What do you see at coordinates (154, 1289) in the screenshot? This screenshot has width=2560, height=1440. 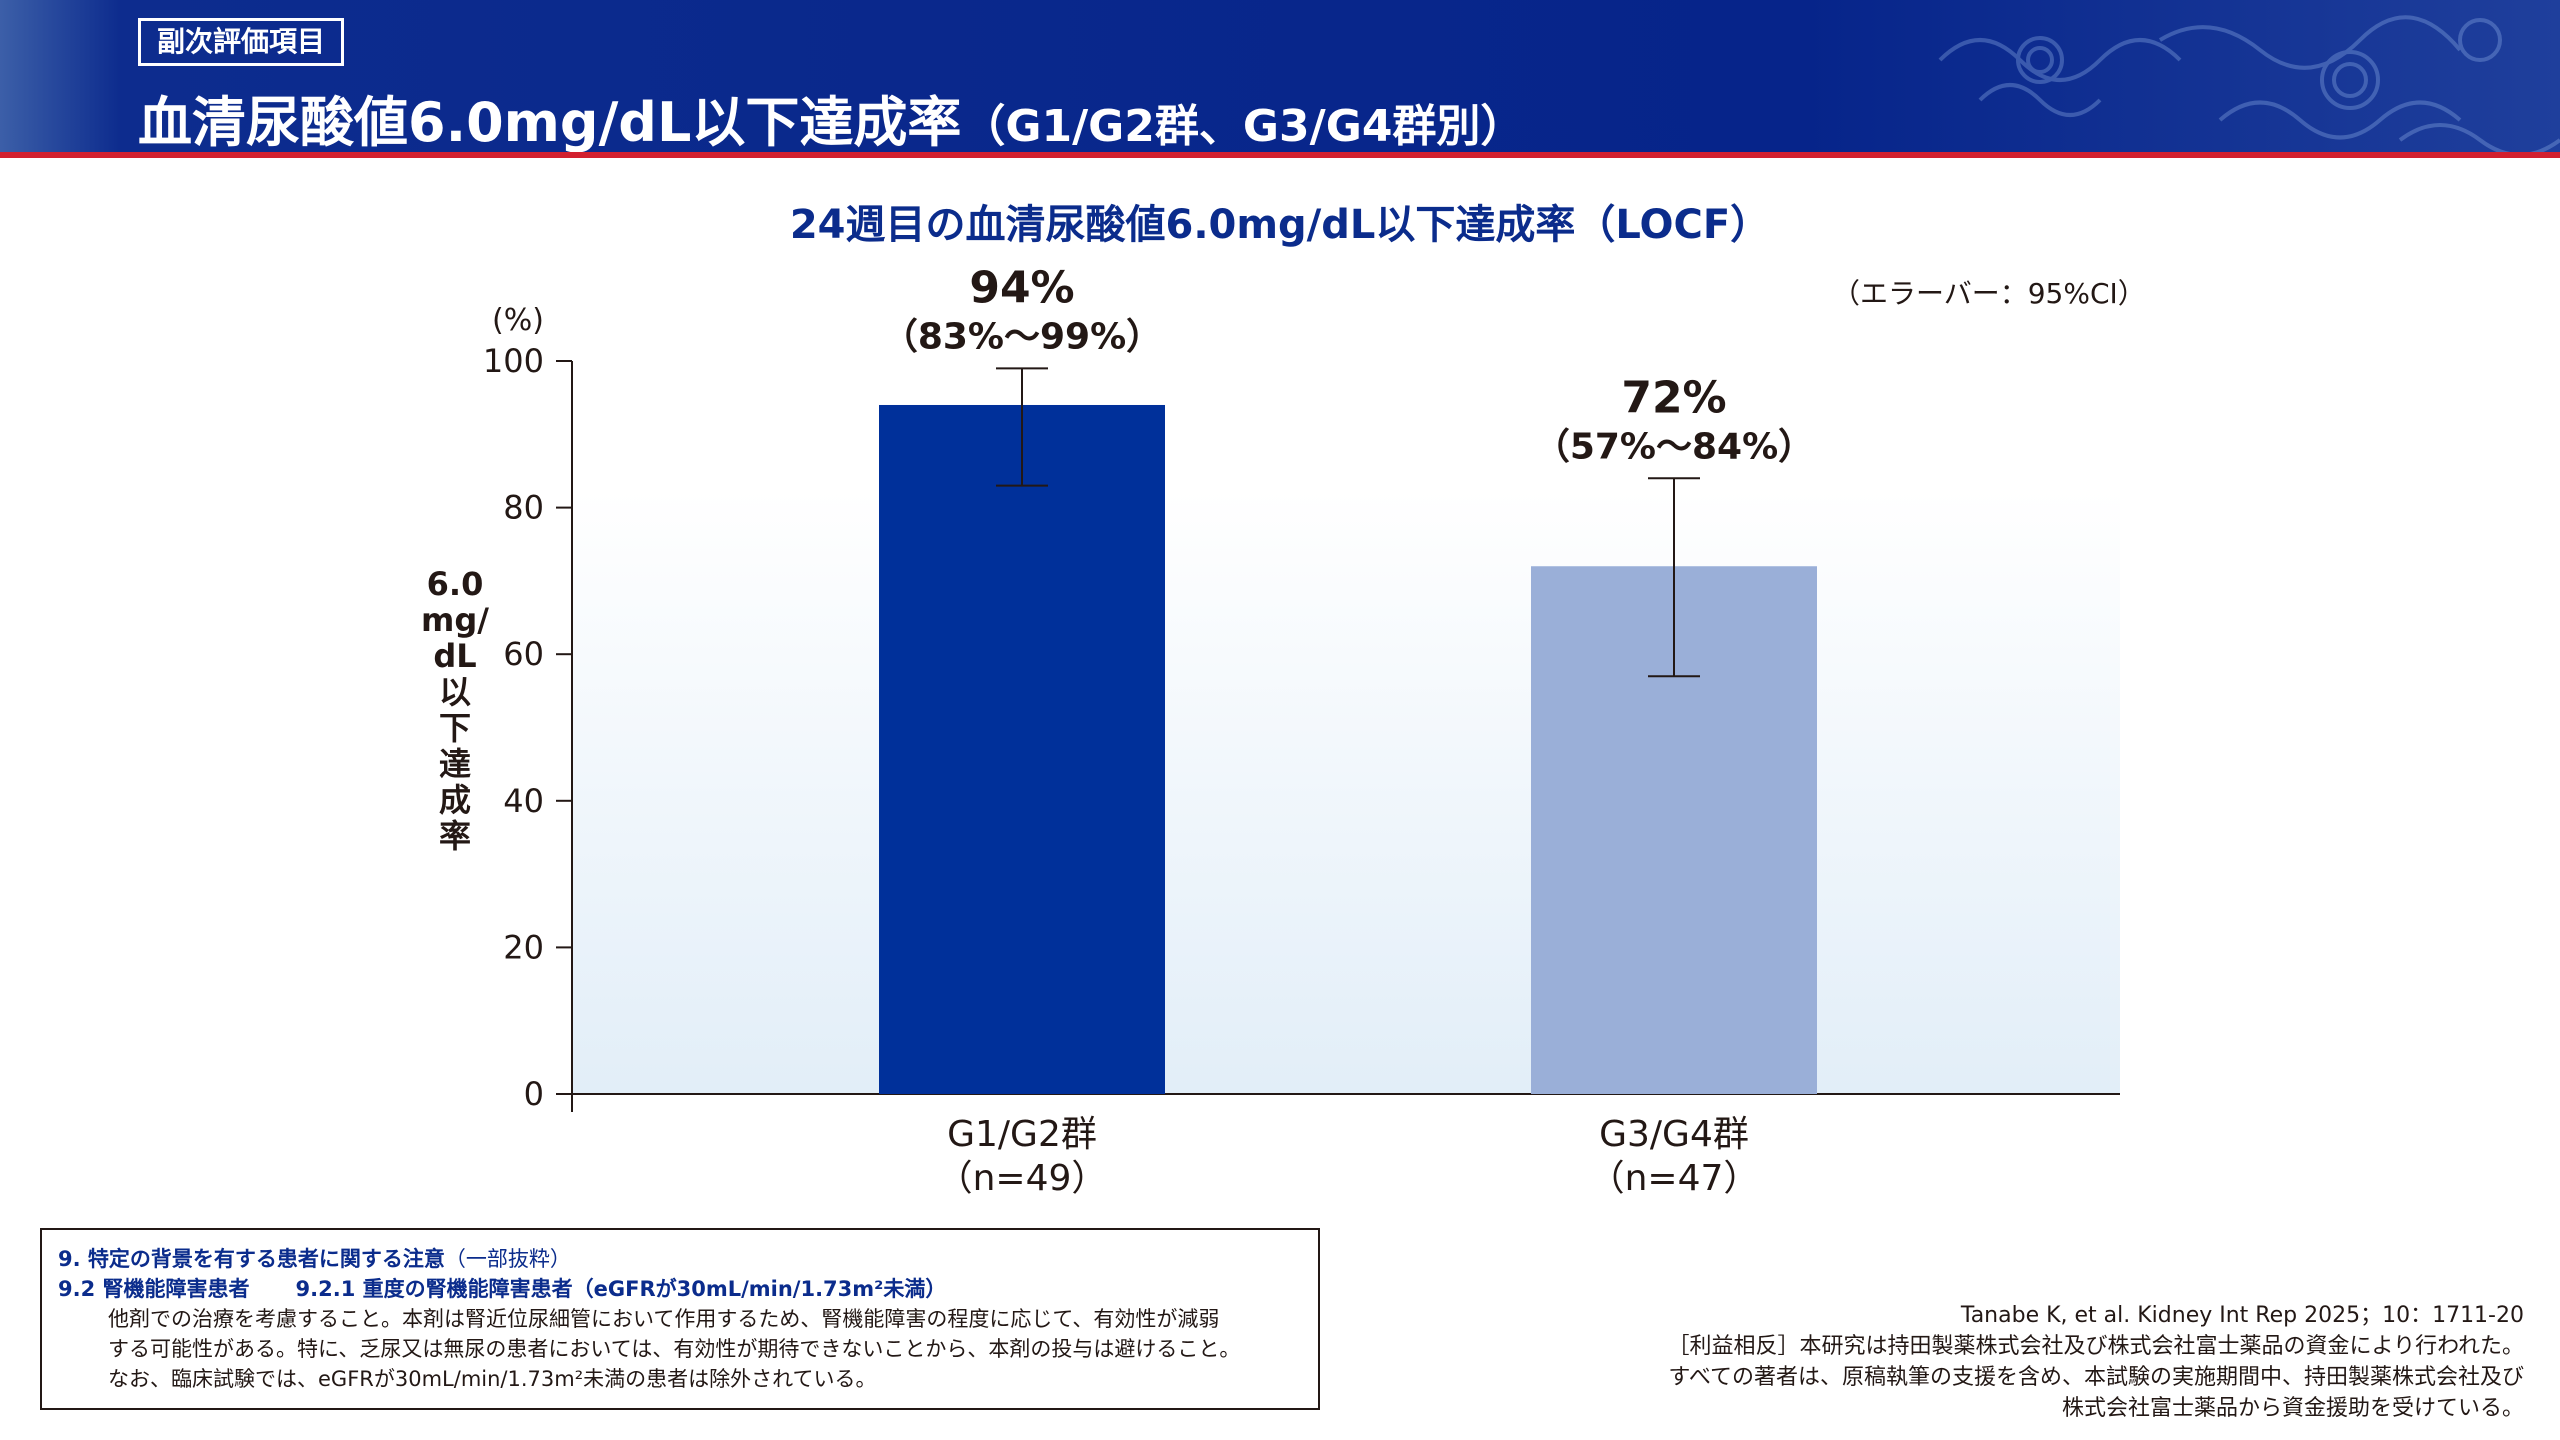 I see `precaution-sub-a: 9.2 腎機能障害患者` at bounding box center [154, 1289].